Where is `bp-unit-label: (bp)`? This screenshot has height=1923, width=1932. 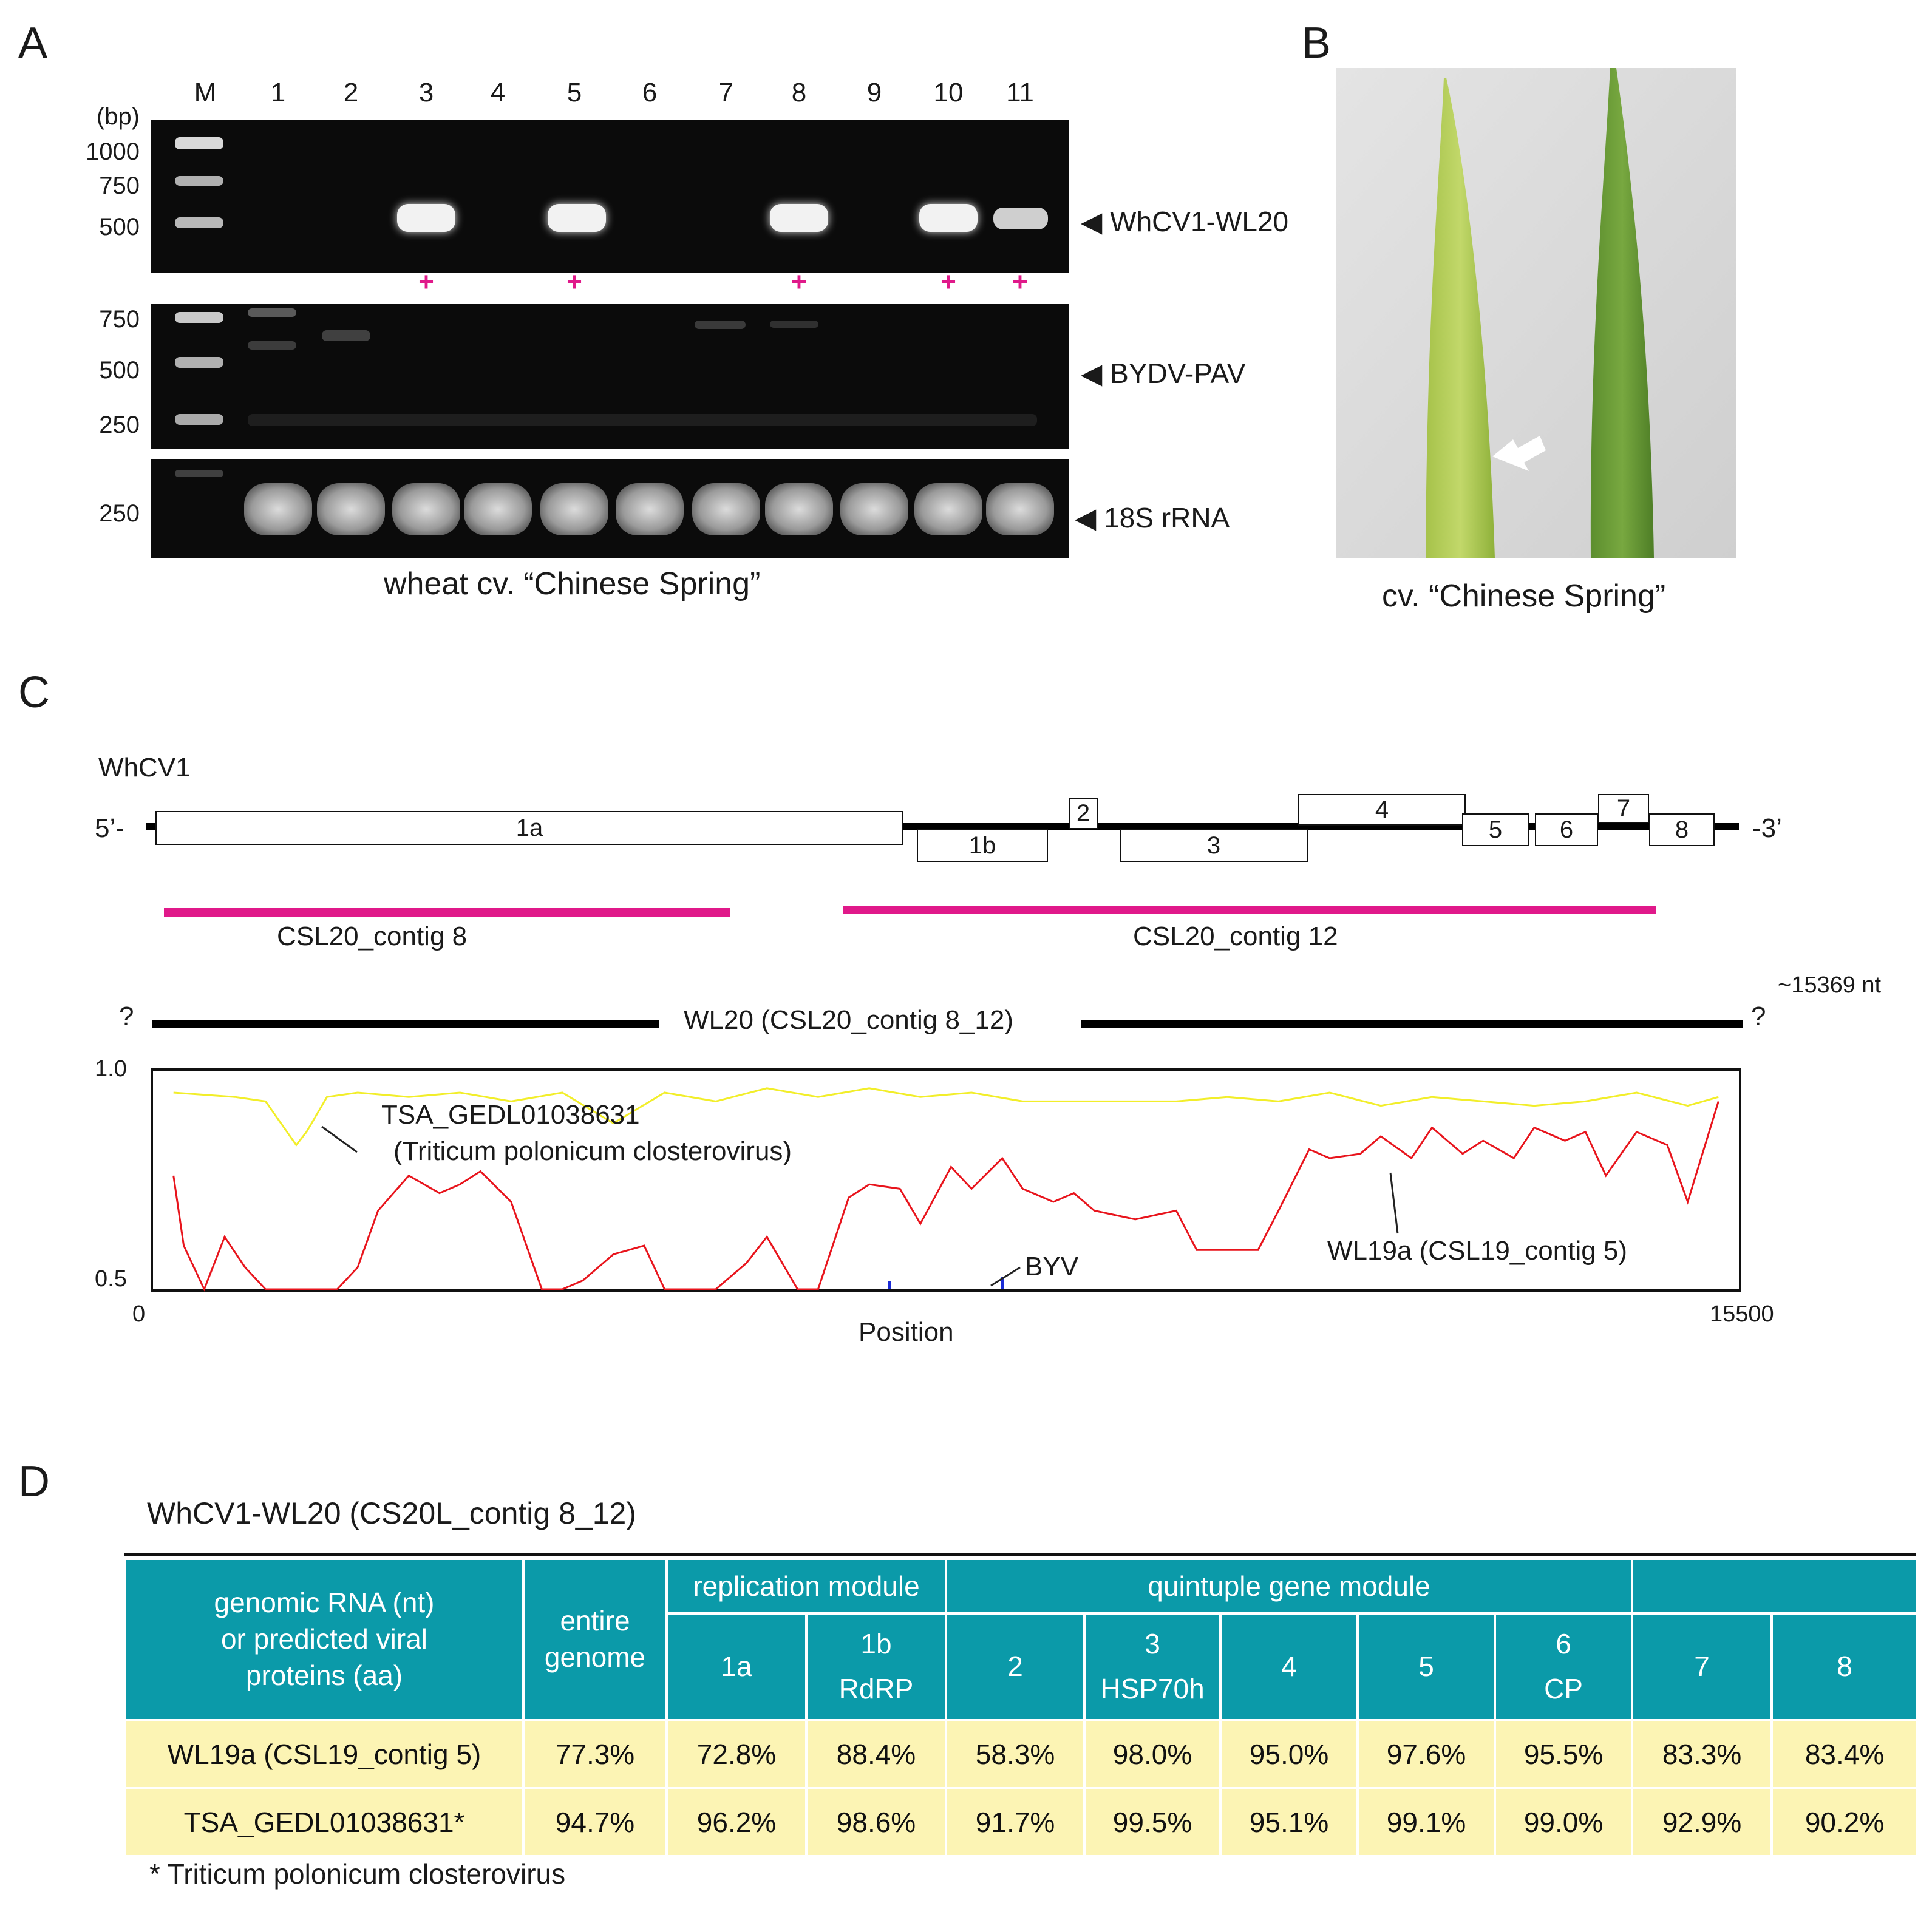
bp-unit-label: (bp) is located at coordinates (118, 117).